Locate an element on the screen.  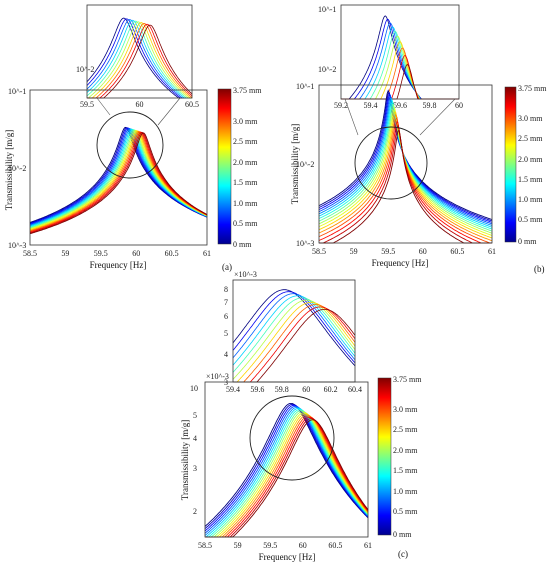
panel-a-colorbar-label: 1.0 mm is located at coordinates (245, 203).